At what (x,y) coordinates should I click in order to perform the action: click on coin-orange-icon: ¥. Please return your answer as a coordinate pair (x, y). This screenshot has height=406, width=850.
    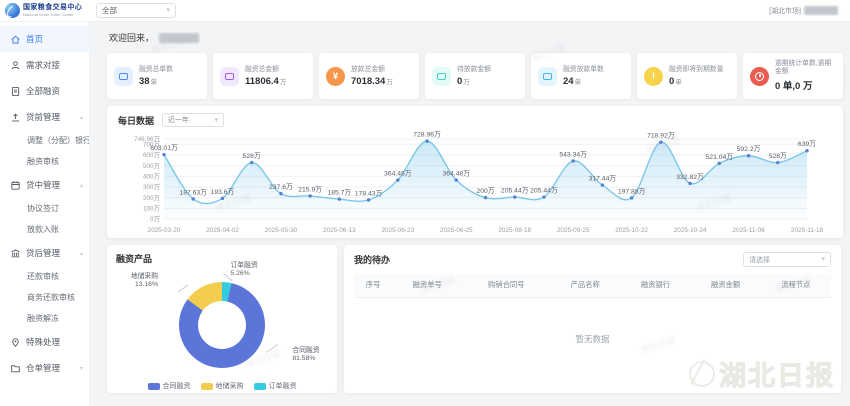
    Looking at the image, I should click on (335, 76).